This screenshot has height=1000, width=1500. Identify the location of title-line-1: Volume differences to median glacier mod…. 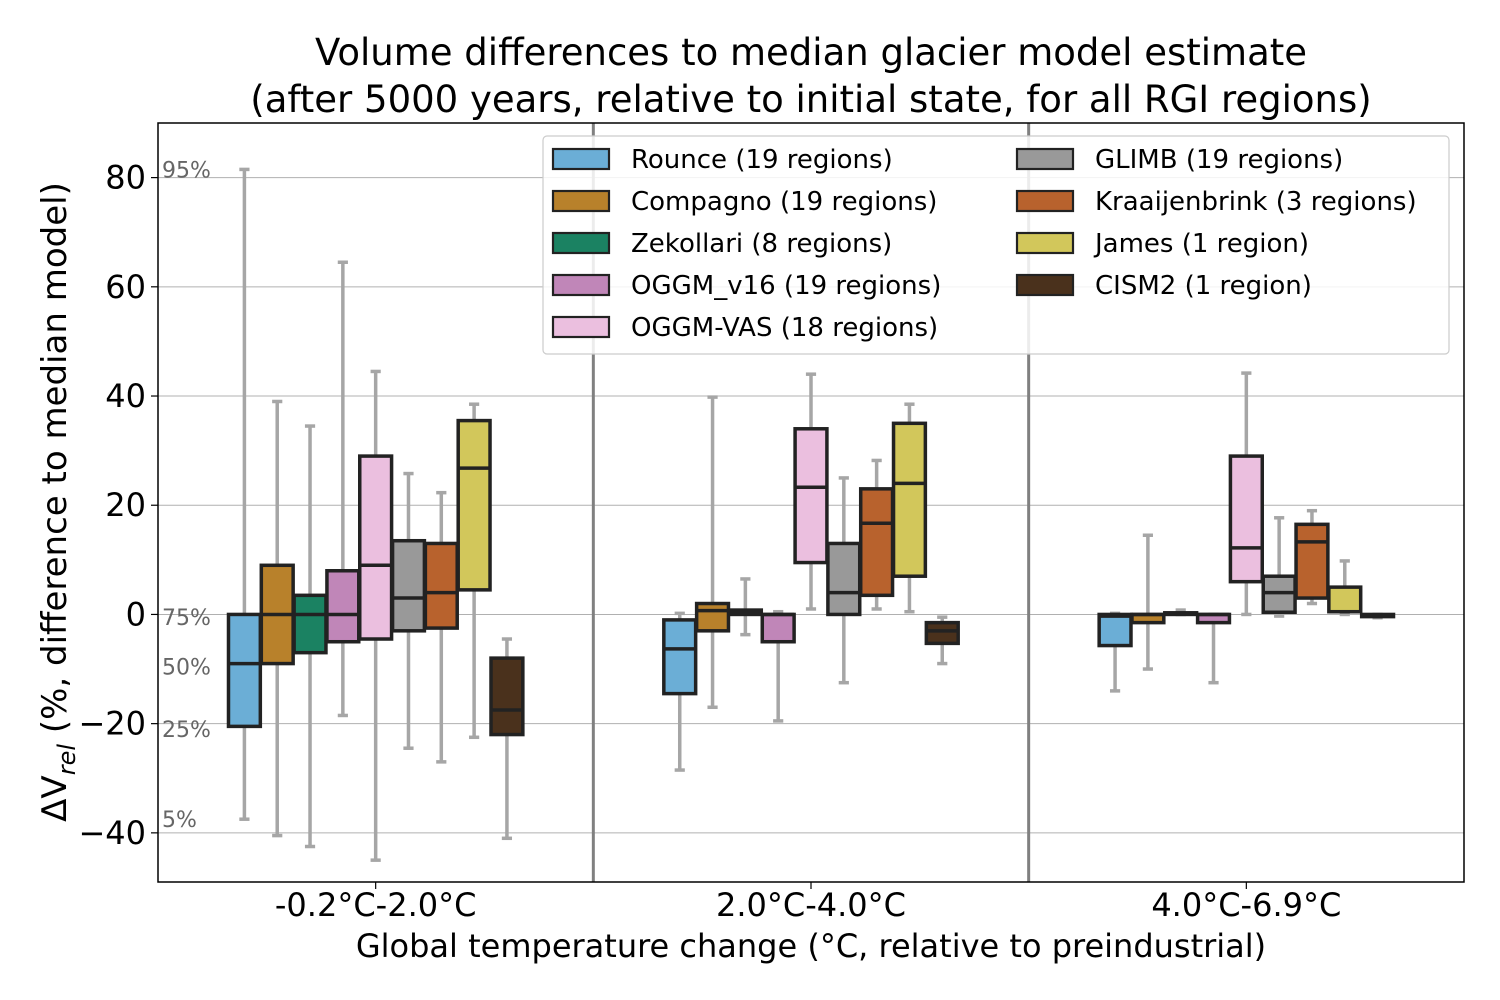
(811, 52).